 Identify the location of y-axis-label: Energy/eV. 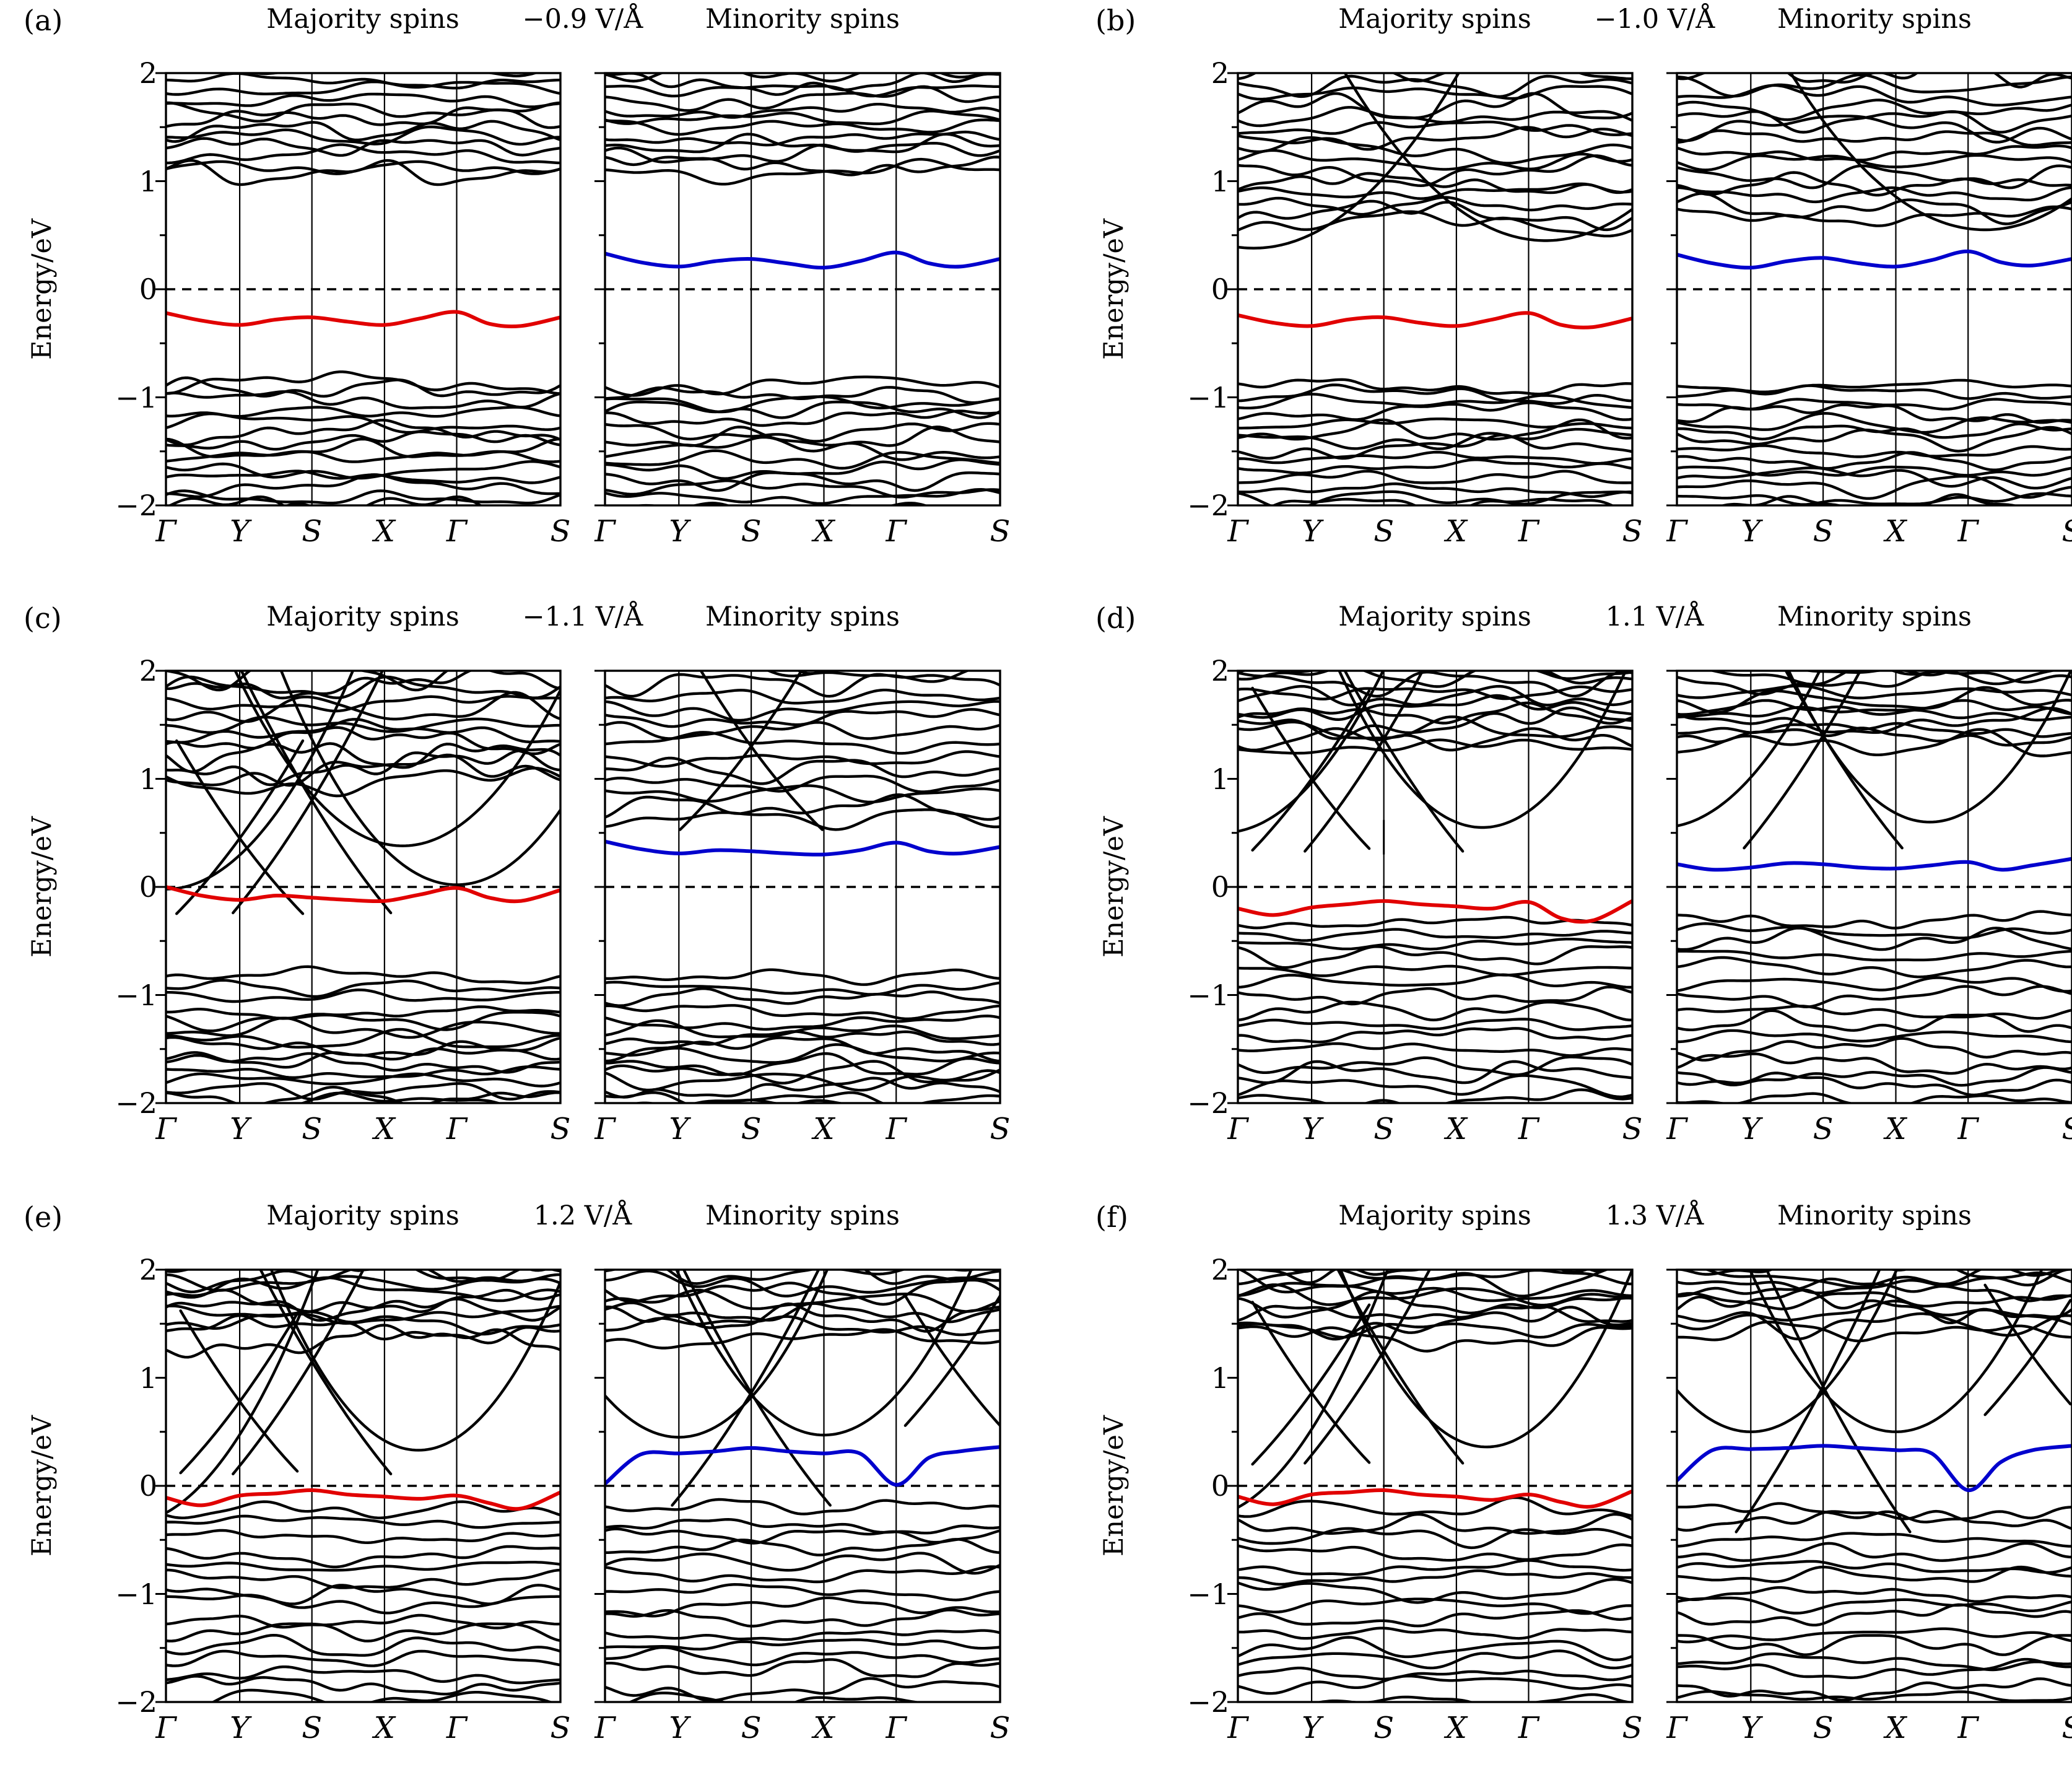
(1114, 290).